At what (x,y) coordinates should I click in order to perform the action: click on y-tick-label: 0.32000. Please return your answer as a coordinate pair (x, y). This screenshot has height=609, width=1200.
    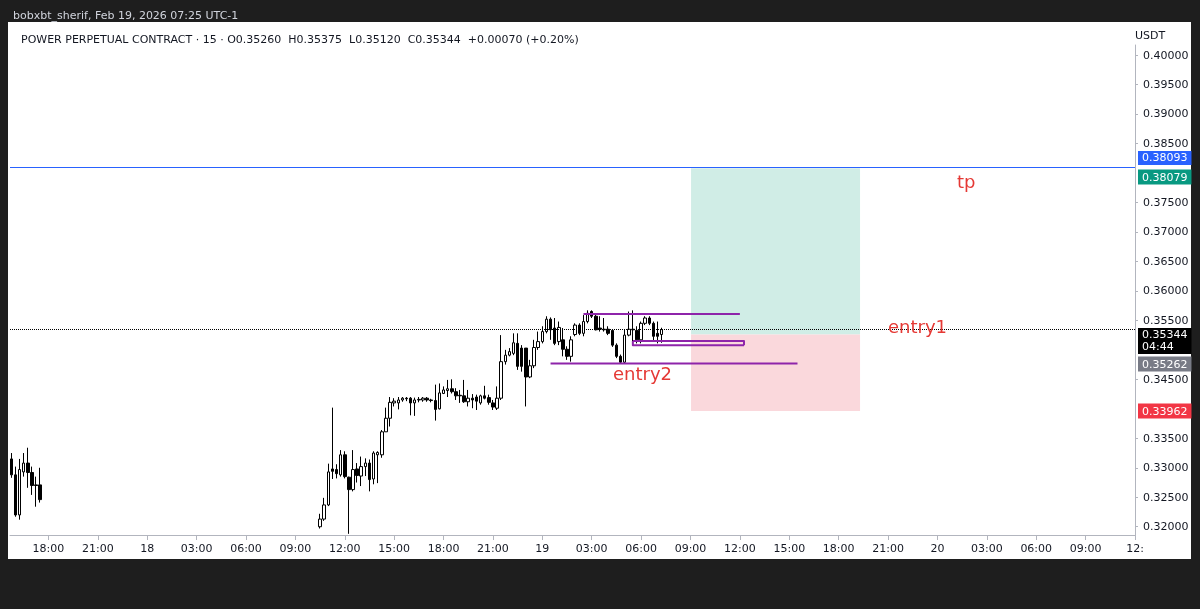
    Looking at the image, I should click on (1166, 527).